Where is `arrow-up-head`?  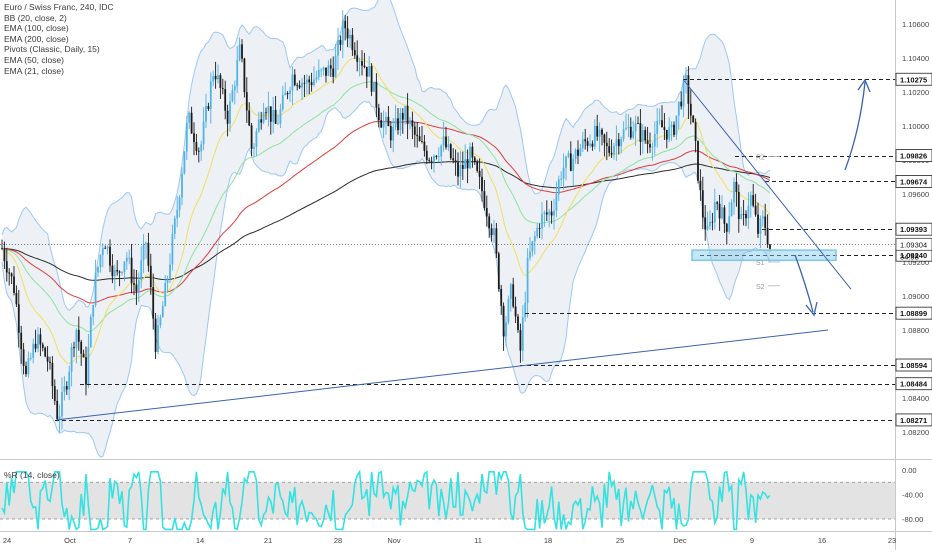 arrow-up-head is located at coordinates (864, 85).